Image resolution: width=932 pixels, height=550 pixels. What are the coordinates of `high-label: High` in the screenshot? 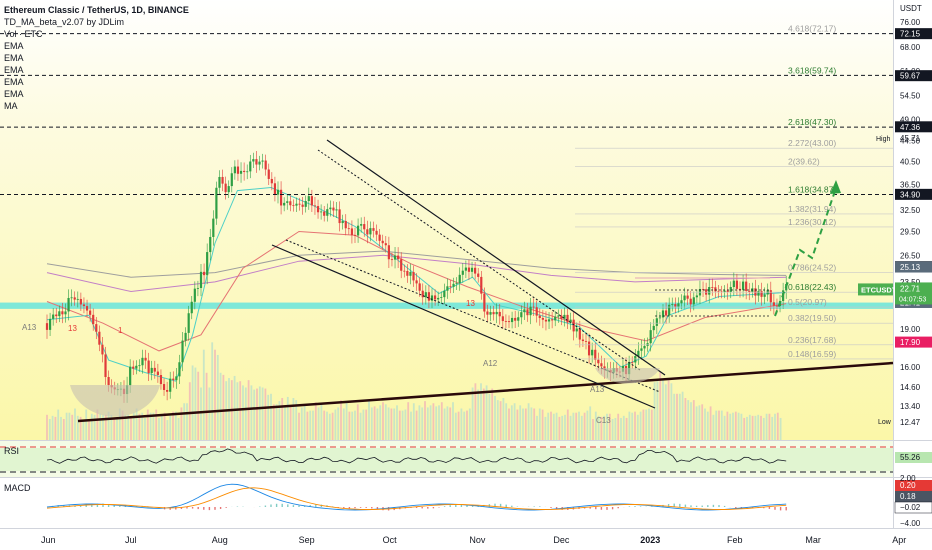 It's located at (883, 139).